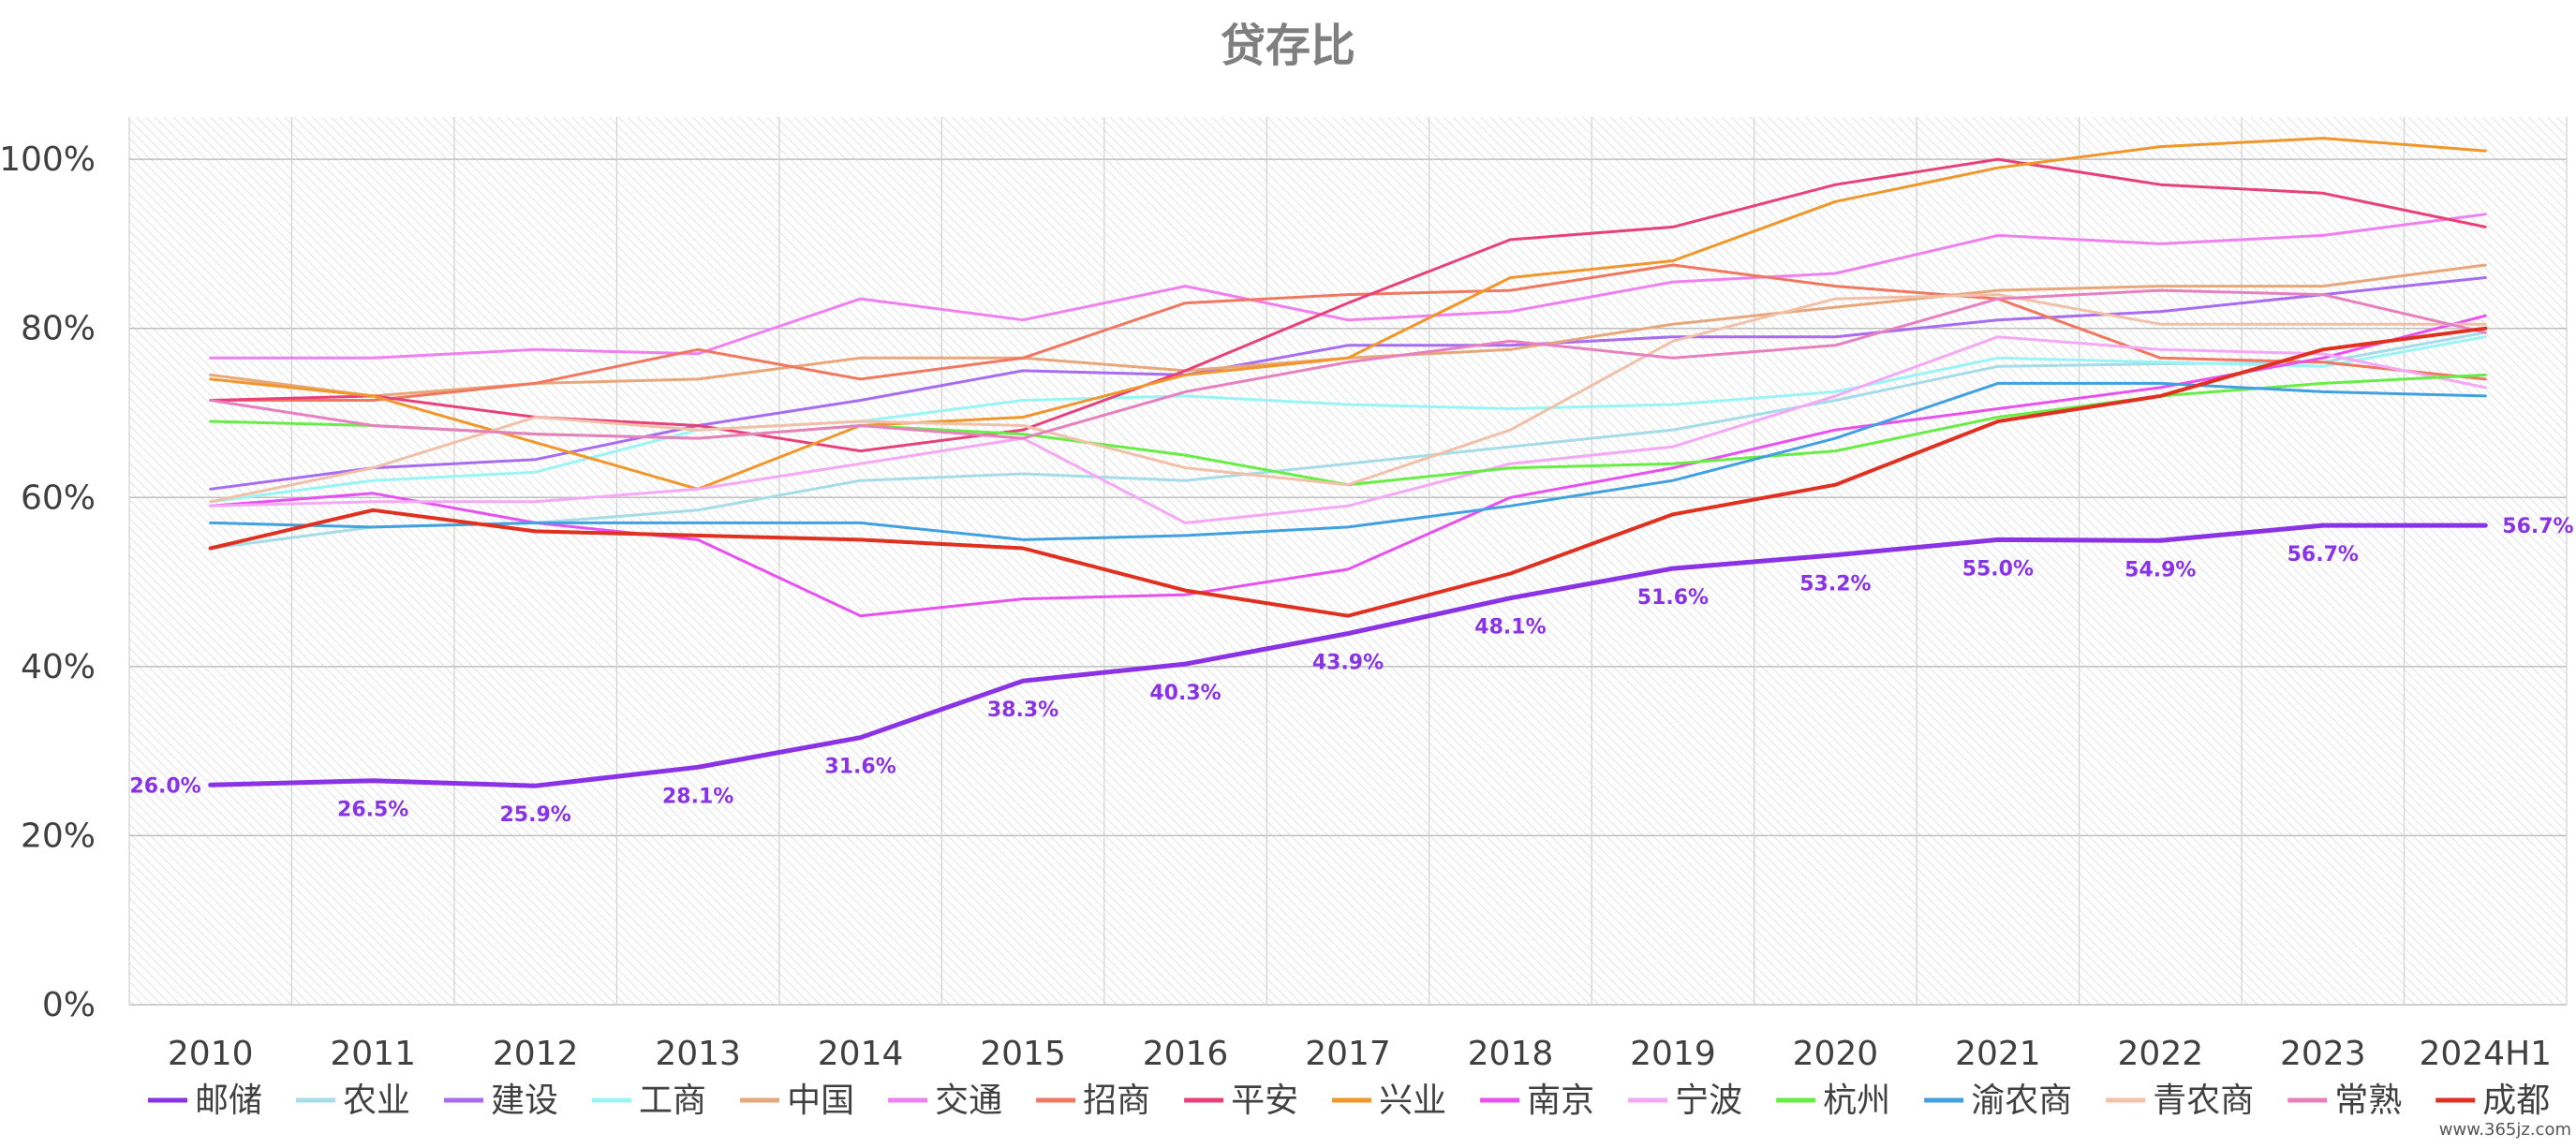 Image resolution: width=2576 pixels, height=1148 pixels. Describe the element at coordinates (69, 1005) in the screenshot. I see `y-tick-label: 0%` at that location.